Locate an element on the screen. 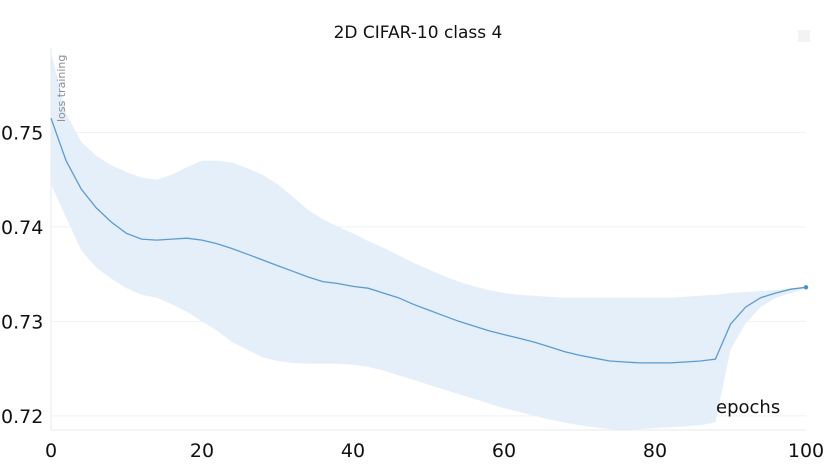 The width and height of the screenshot is (830, 467). x-tick-label: 100 is located at coordinates (806, 451).